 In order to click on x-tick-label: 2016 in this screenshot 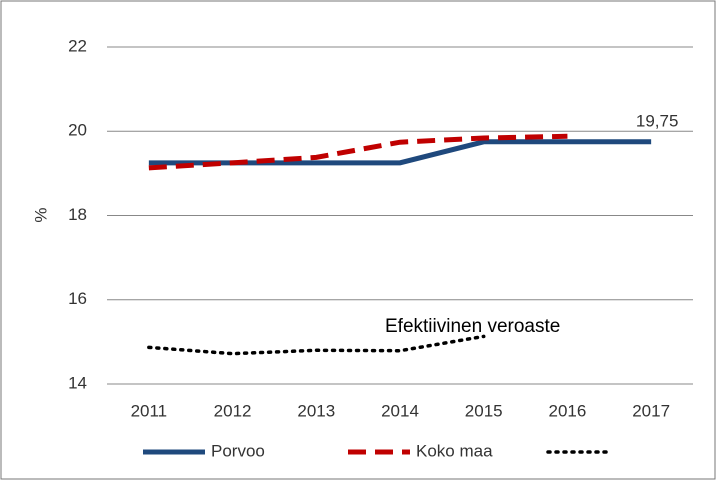, I will do `click(568, 410)`.